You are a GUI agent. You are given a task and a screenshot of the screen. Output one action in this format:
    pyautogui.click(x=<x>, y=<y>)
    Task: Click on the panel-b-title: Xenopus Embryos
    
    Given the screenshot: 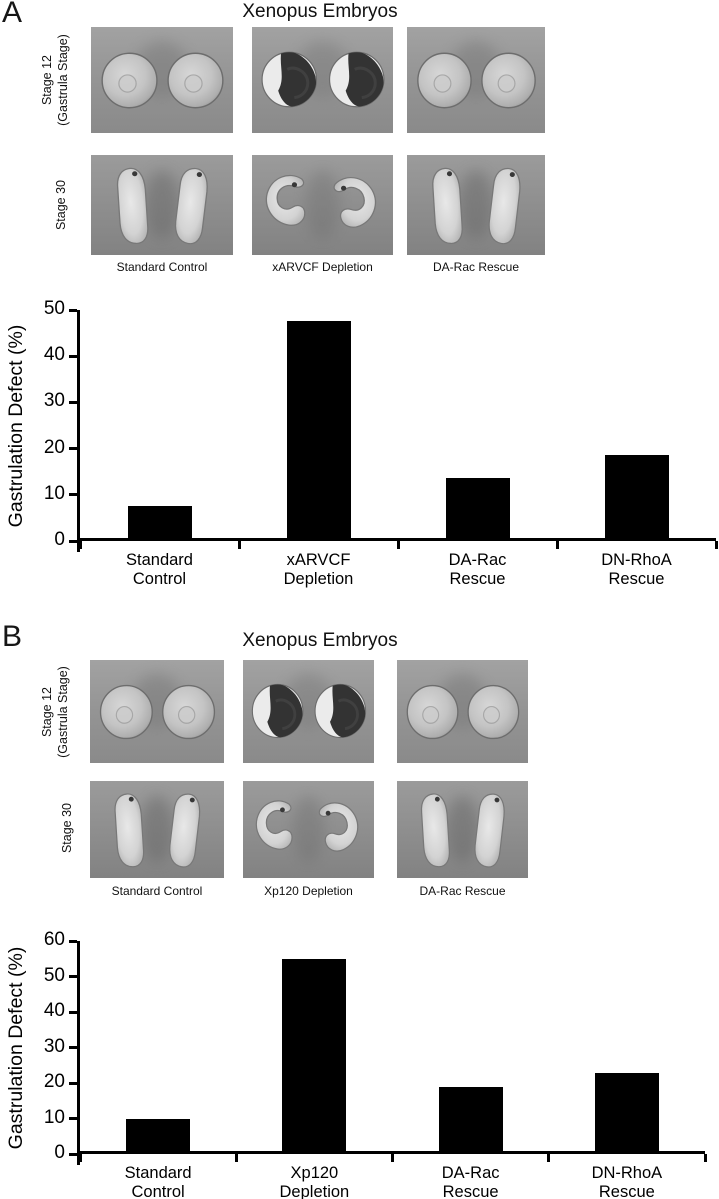 What is the action you would take?
    pyautogui.click(x=320, y=640)
    